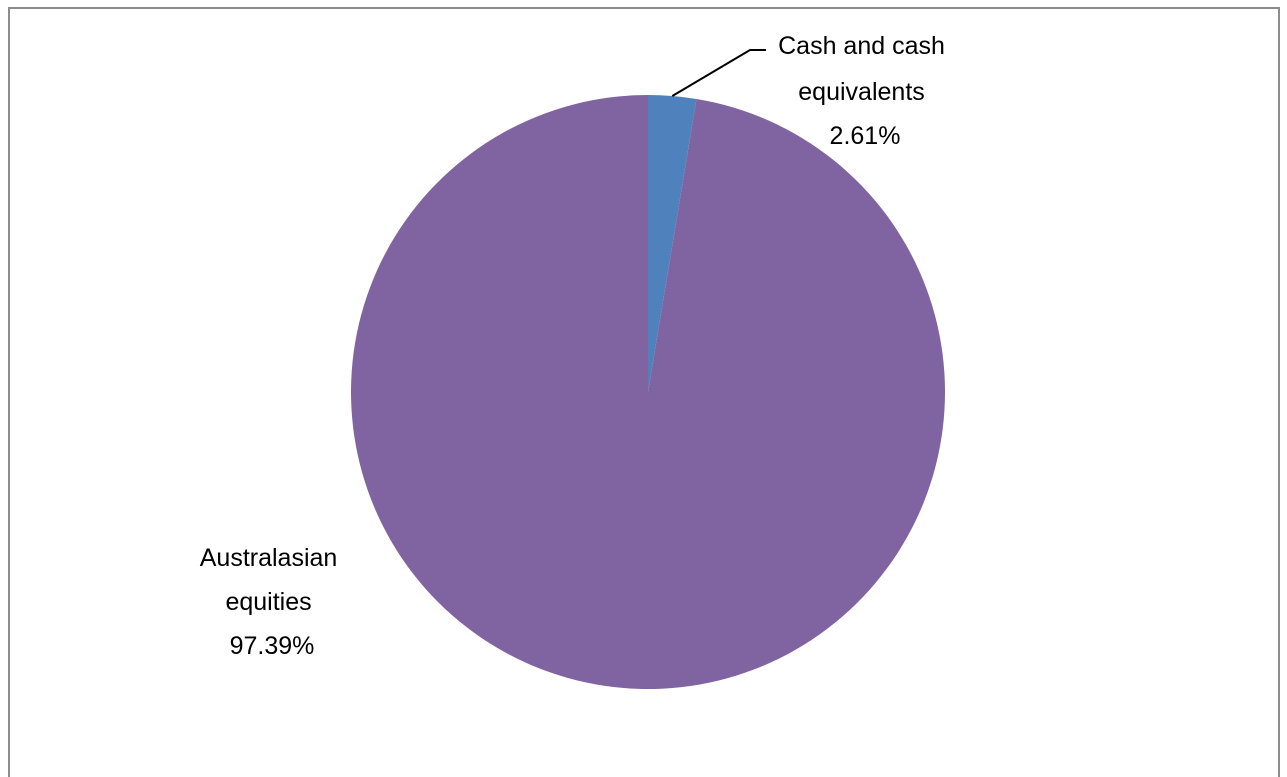 This screenshot has height=777, width=1287. Describe the element at coordinates (865, 91) in the screenshot. I see `data-label-cash: Cash and cash equivalents 2.61%` at that location.